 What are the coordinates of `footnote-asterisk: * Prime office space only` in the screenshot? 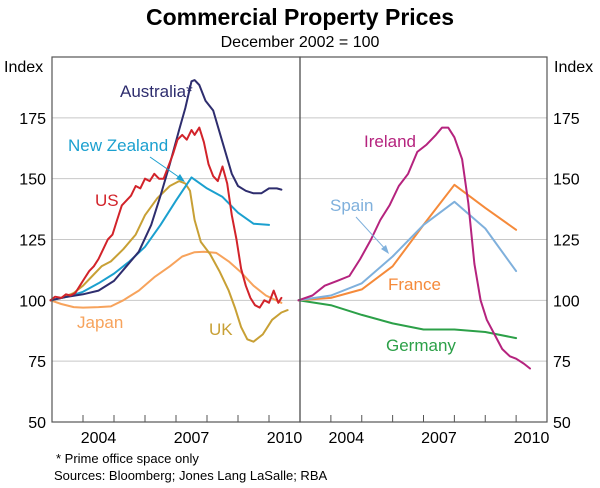 It's located at (127, 458).